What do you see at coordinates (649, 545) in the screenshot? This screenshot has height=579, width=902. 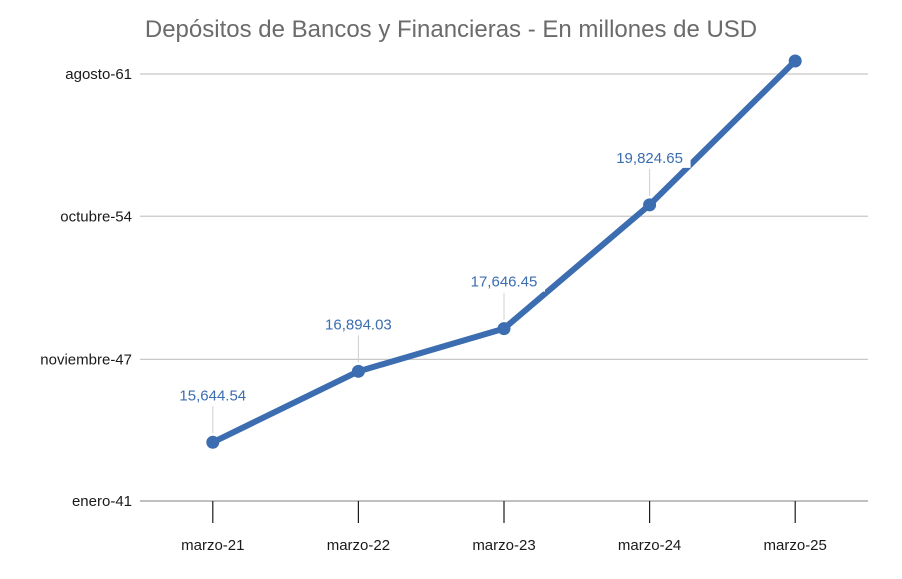 I see `x-tick-label: marzo-24` at bounding box center [649, 545].